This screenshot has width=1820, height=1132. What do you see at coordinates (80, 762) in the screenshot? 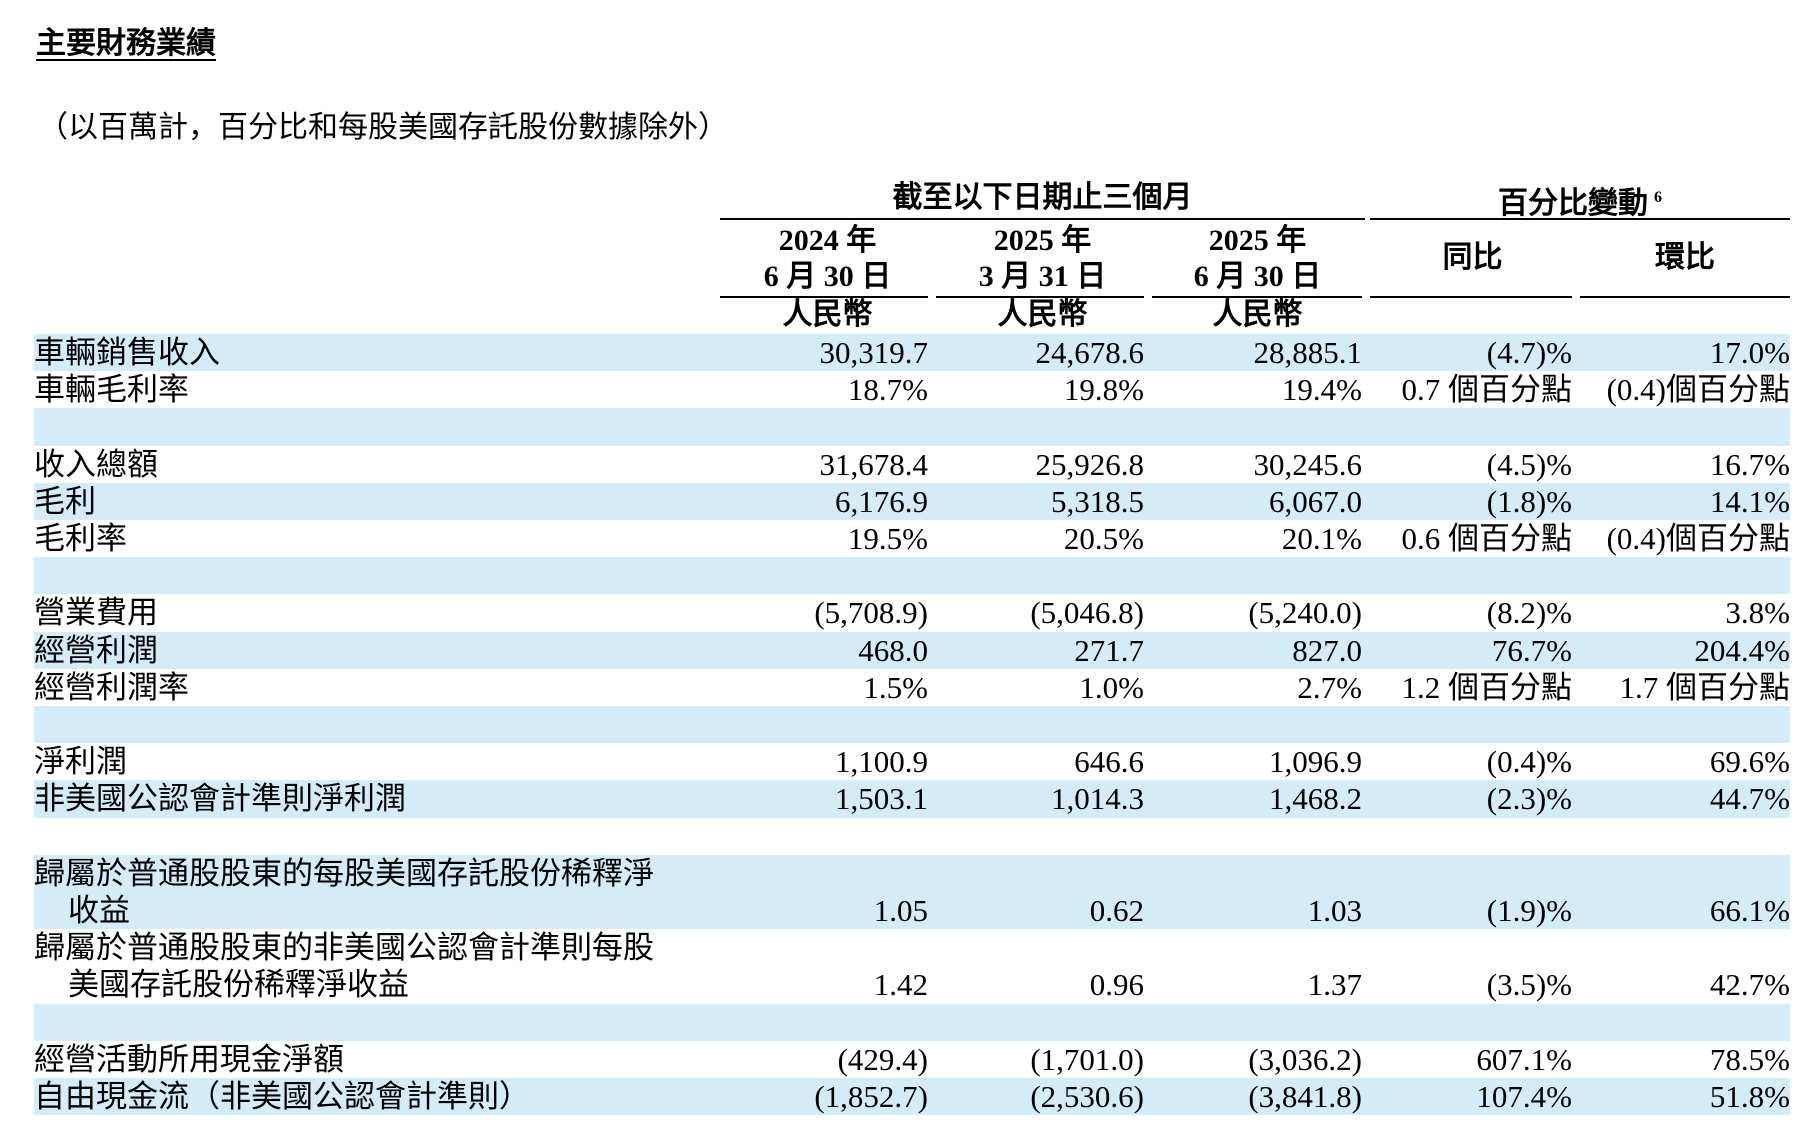
I see `row-label: 淨利潤` at bounding box center [80, 762].